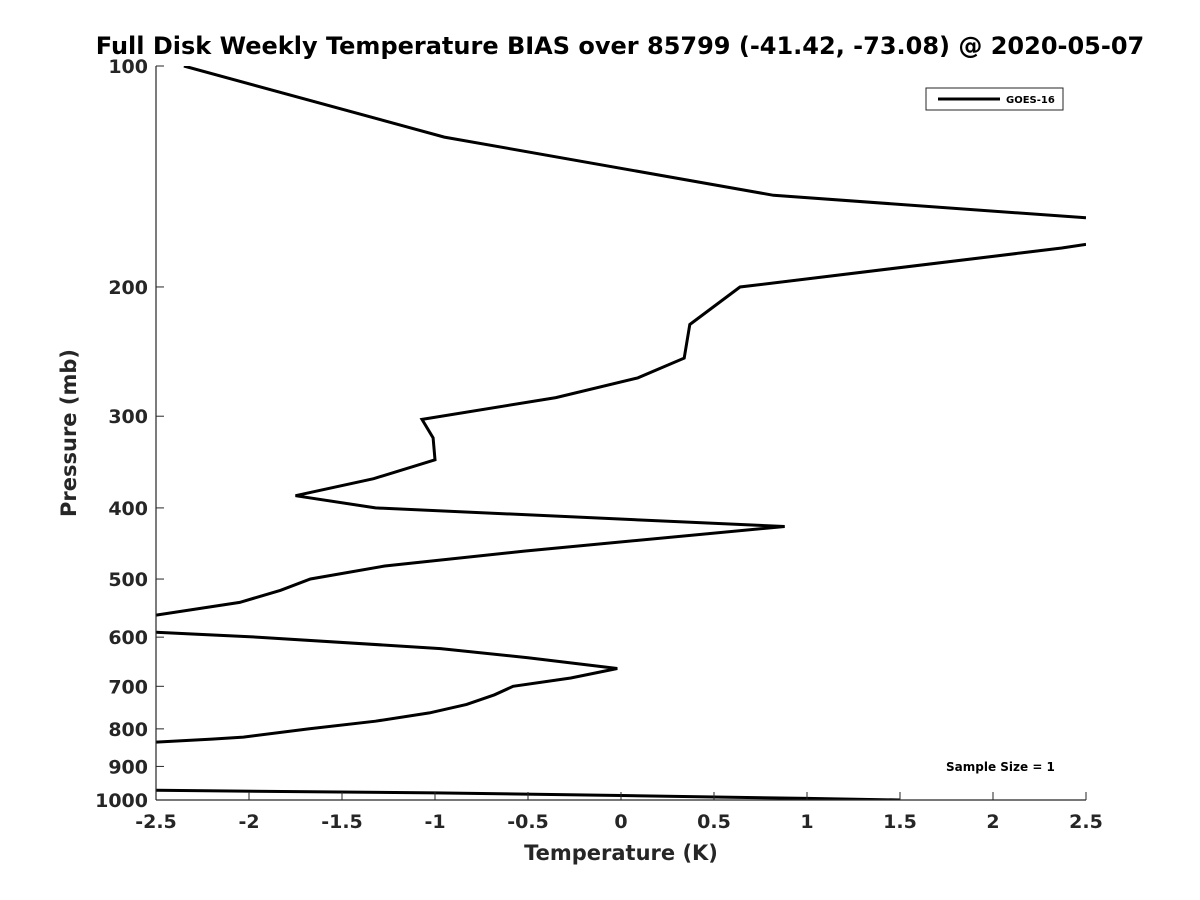  What do you see at coordinates (621, 853) in the screenshot?
I see `x-axis-label: Temperature (K)` at bounding box center [621, 853].